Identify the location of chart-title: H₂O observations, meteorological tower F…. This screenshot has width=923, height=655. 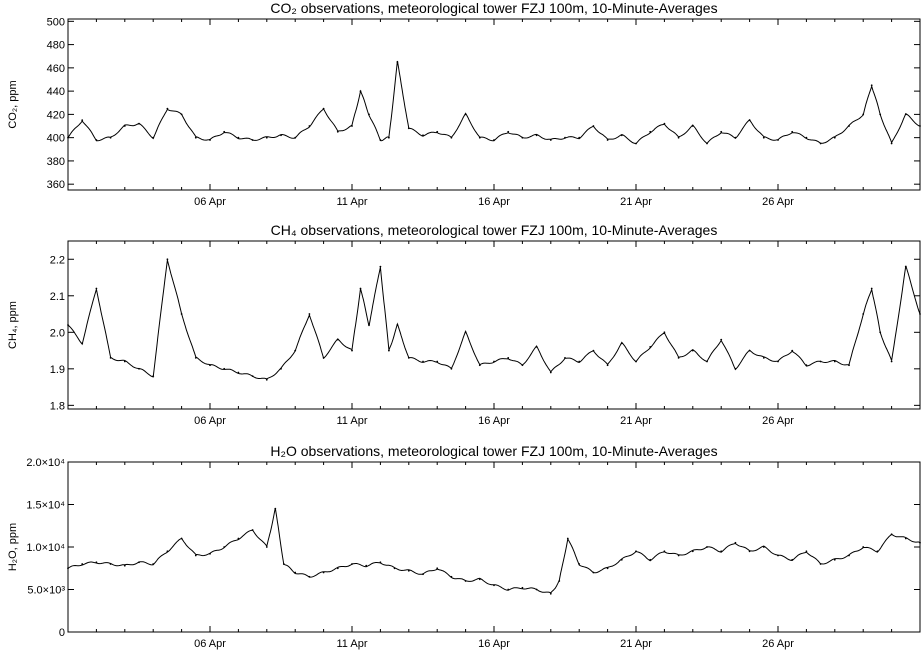
(493, 451).